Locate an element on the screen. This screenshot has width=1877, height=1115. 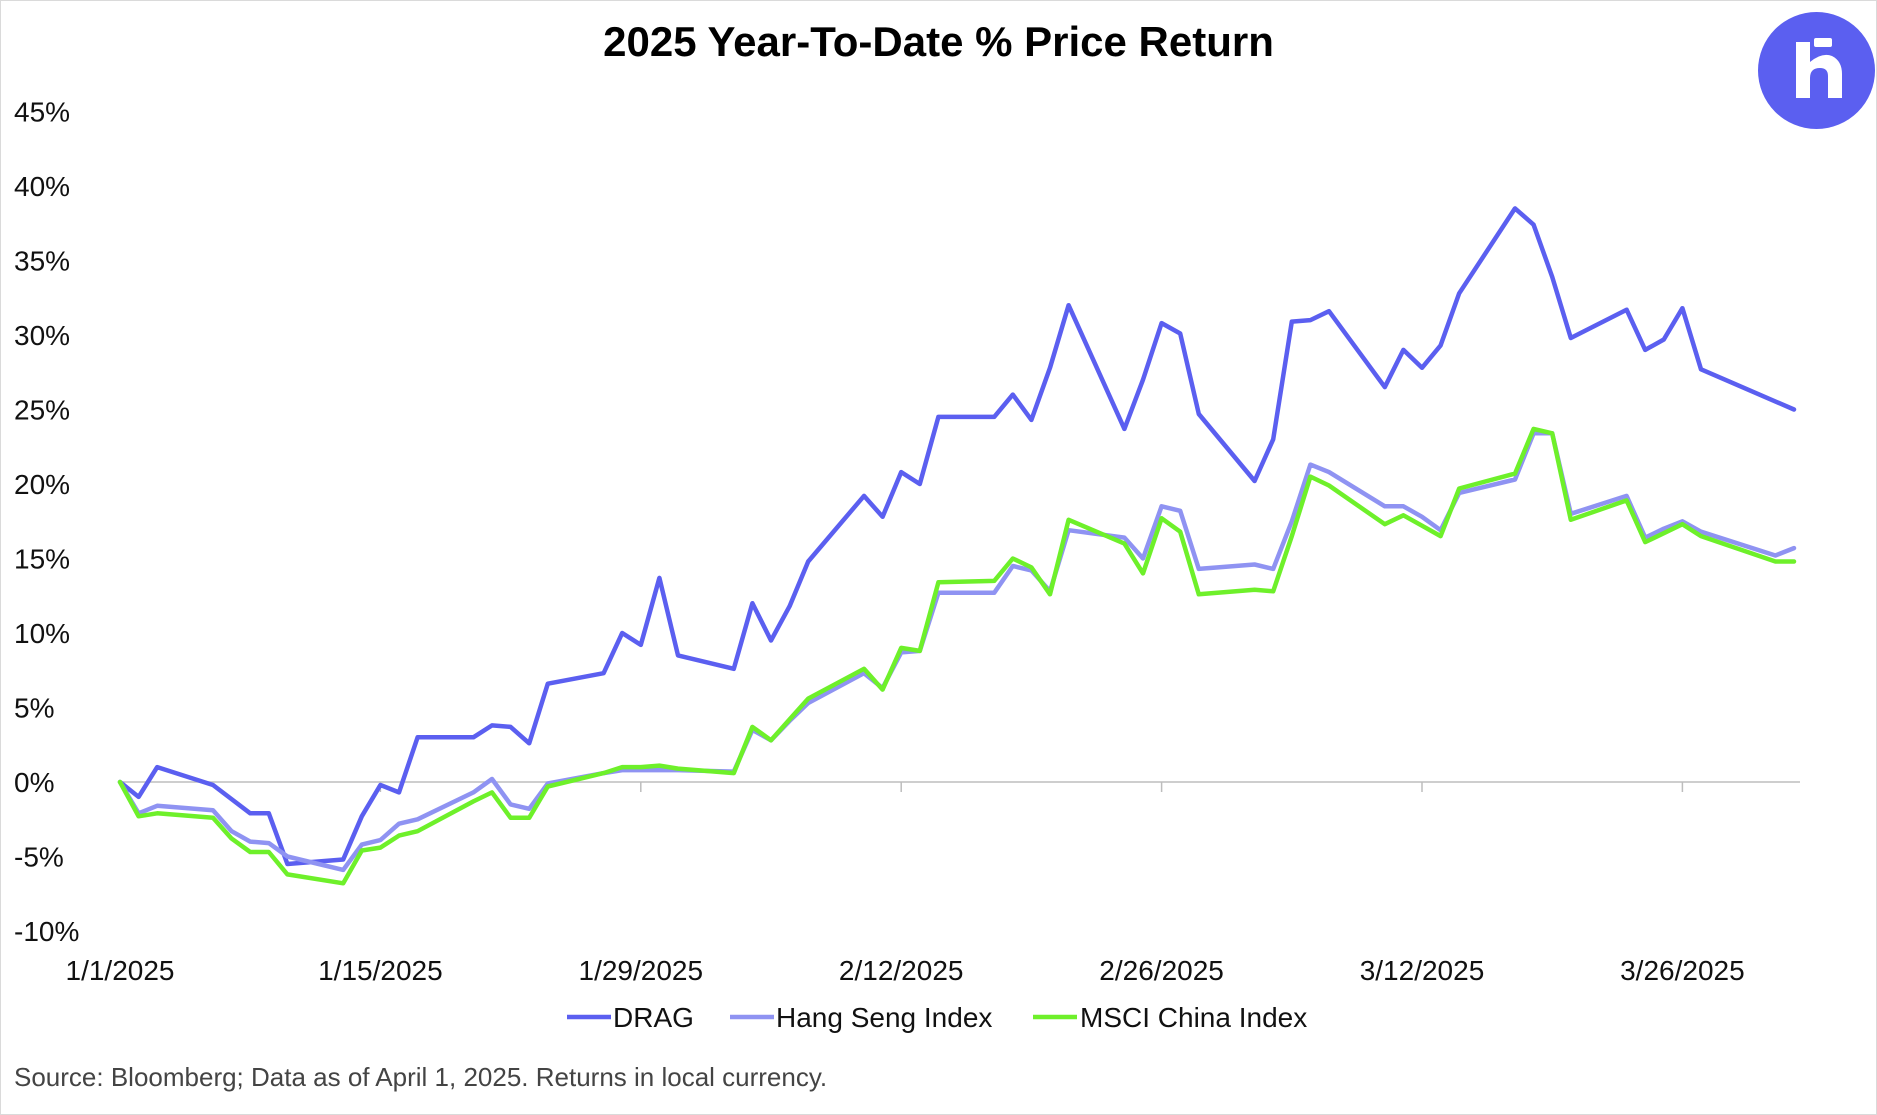
y-tick-label: 15% is located at coordinates (42, 559).